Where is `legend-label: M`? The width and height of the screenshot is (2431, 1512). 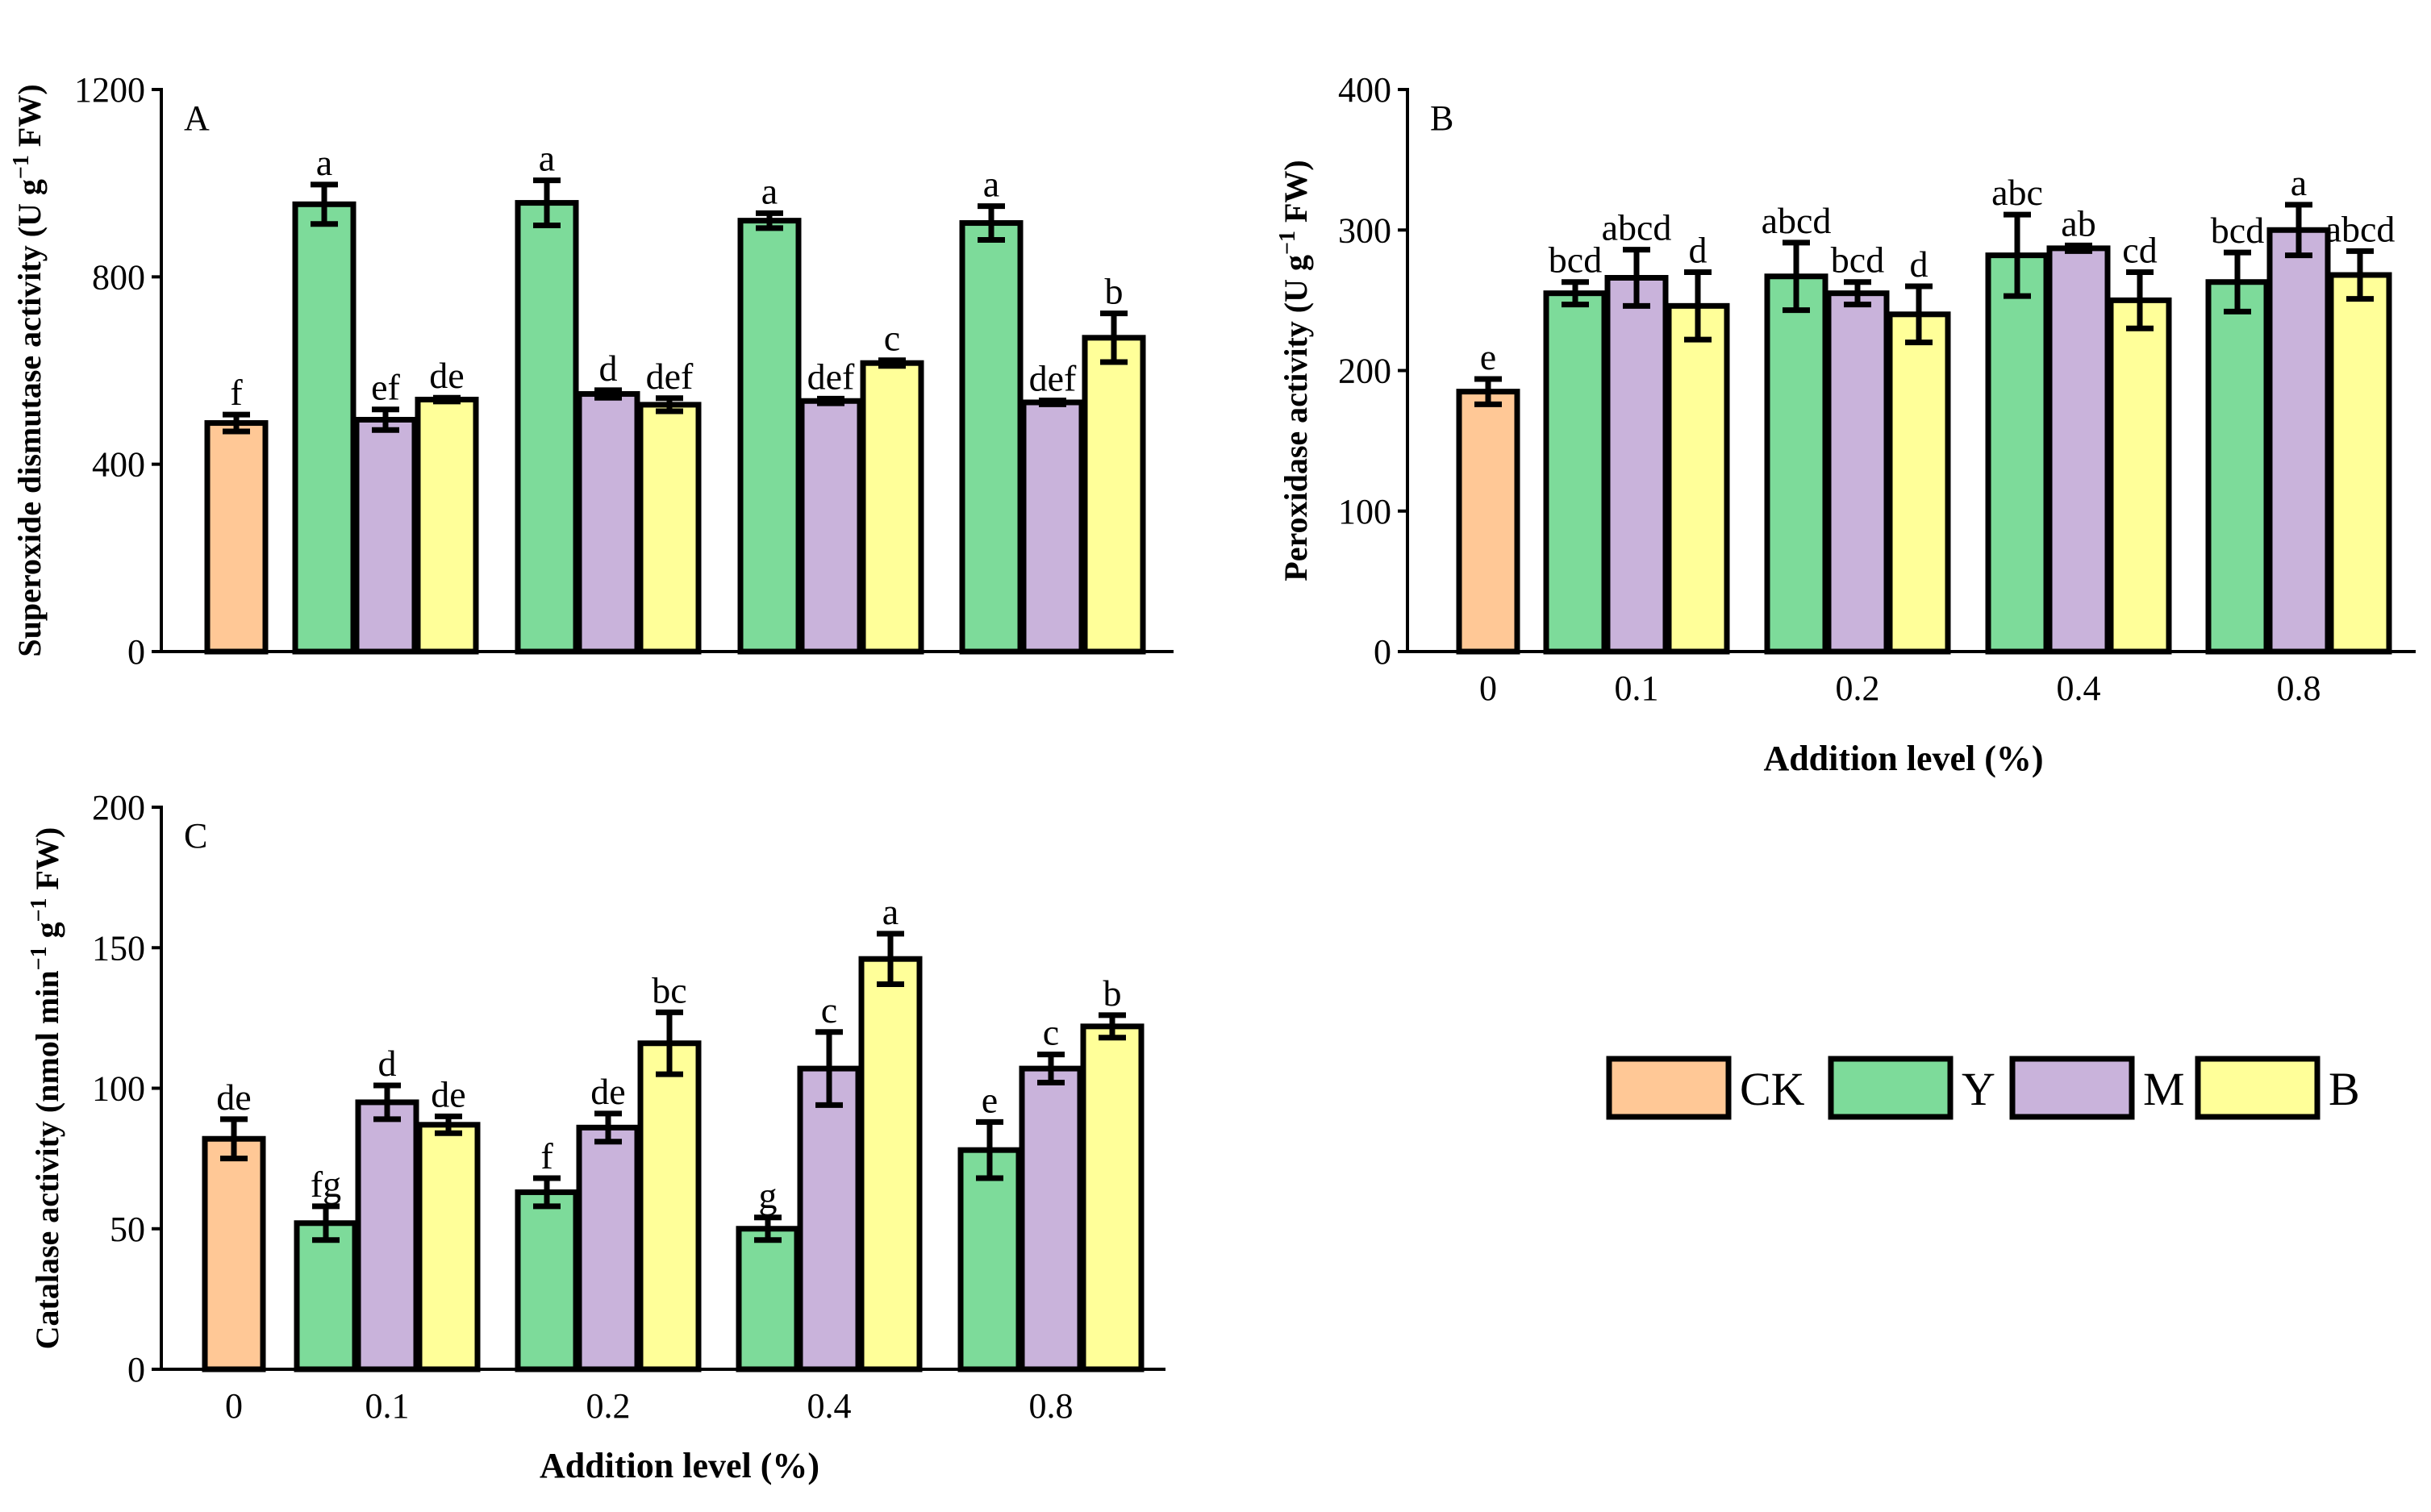
legend-label: M is located at coordinates (2164, 1089).